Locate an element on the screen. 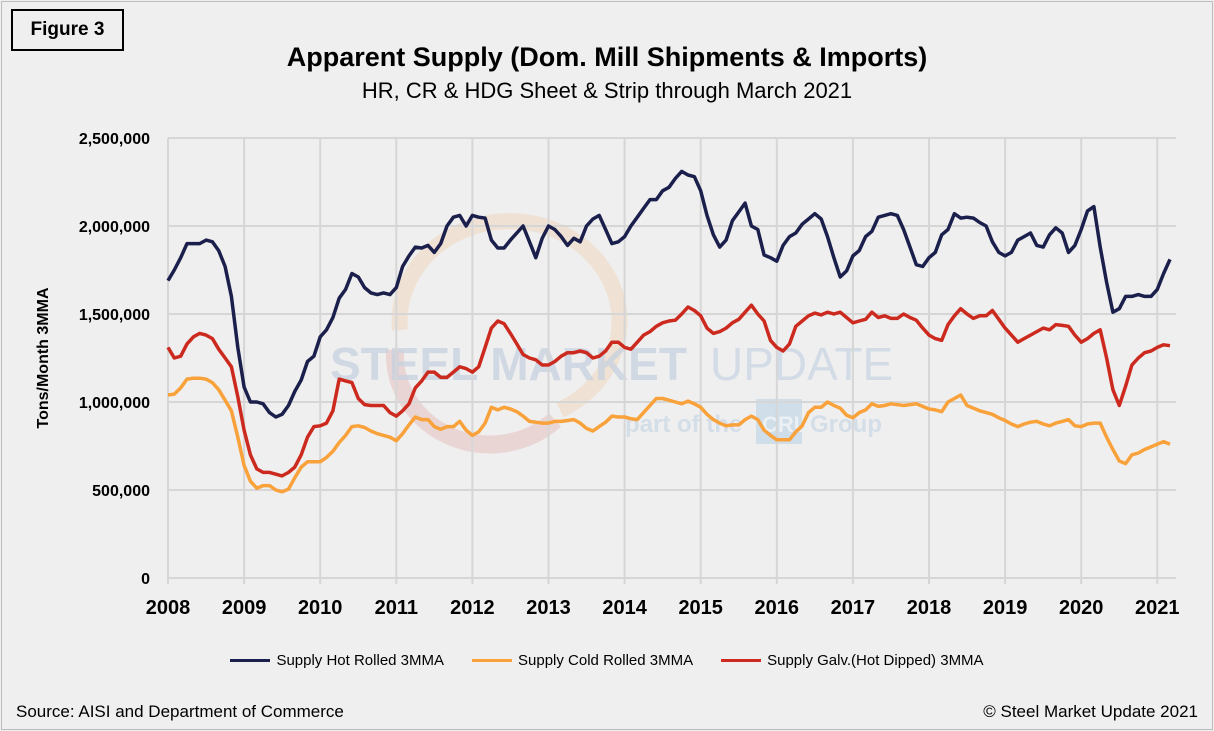 The image size is (1214, 731). x-tick-label: 2013 is located at coordinates (548, 608).